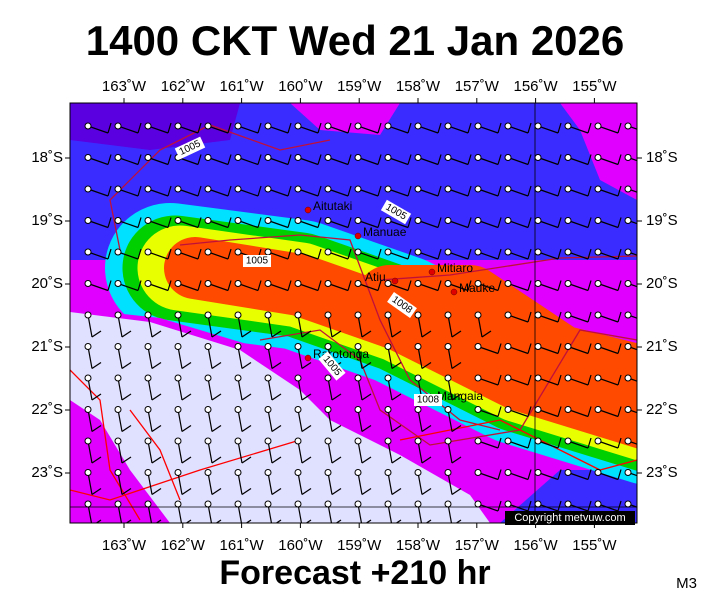 The width and height of the screenshot is (711, 600). What do you see at coordinates (185, 470) in the screenshot?
I see `boundary-line` at bounding box center [185, 470].